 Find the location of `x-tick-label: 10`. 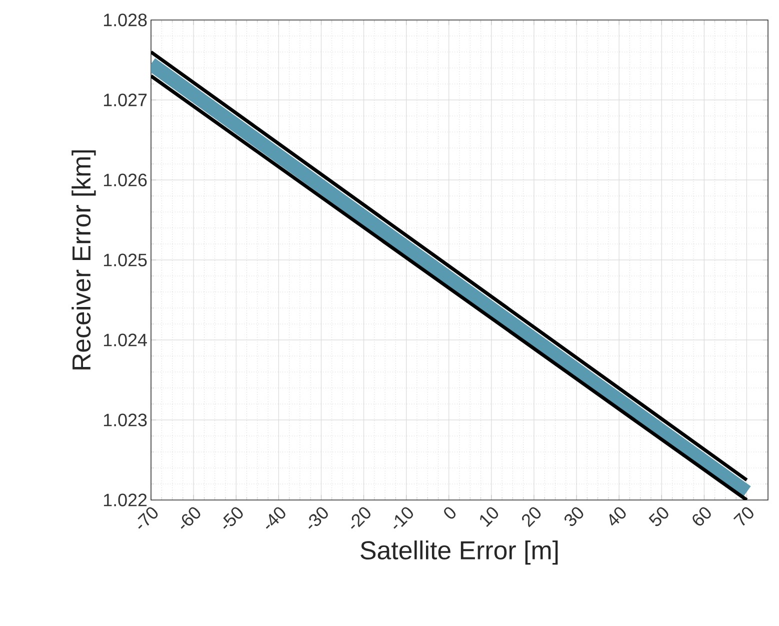

x-tick-label: 10 is located at coordinates (489, 517).